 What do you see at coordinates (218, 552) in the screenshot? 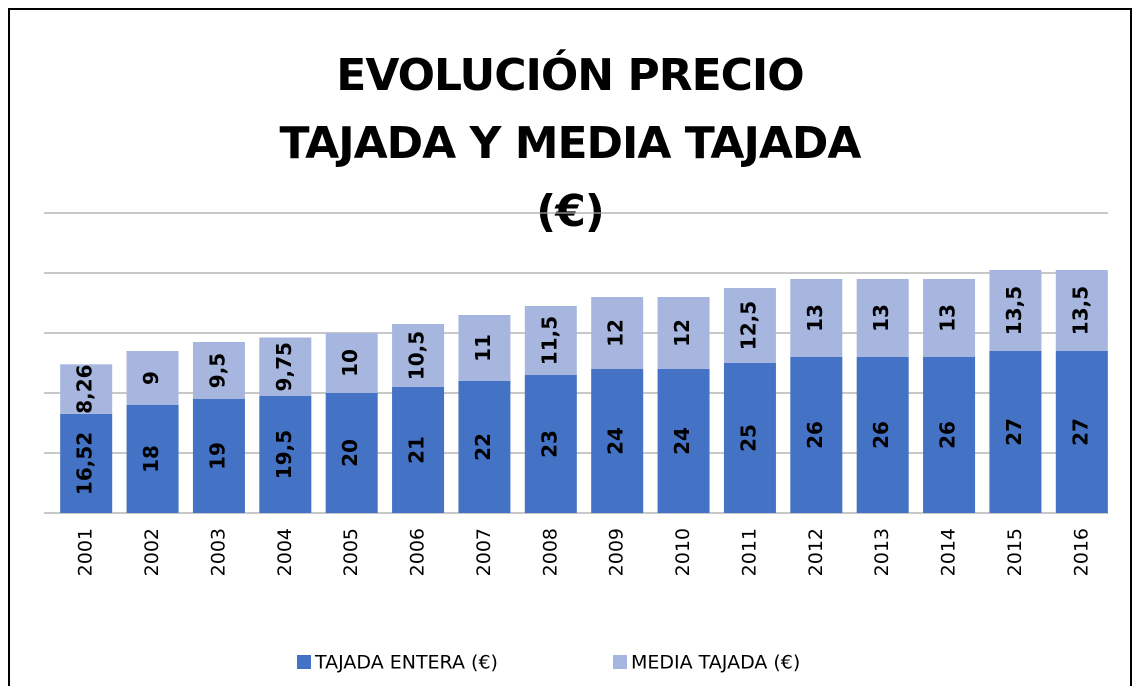
I see `x-tick-label: 2003` at bounding box center [218, 552].